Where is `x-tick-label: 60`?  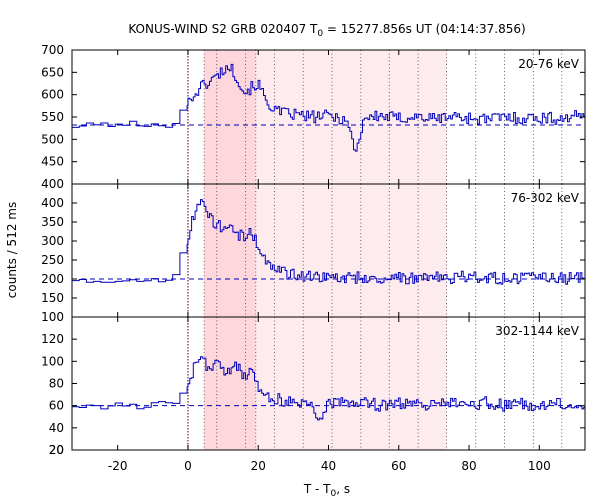 x-tick-label: 60 is located at coordinates (398, 466).